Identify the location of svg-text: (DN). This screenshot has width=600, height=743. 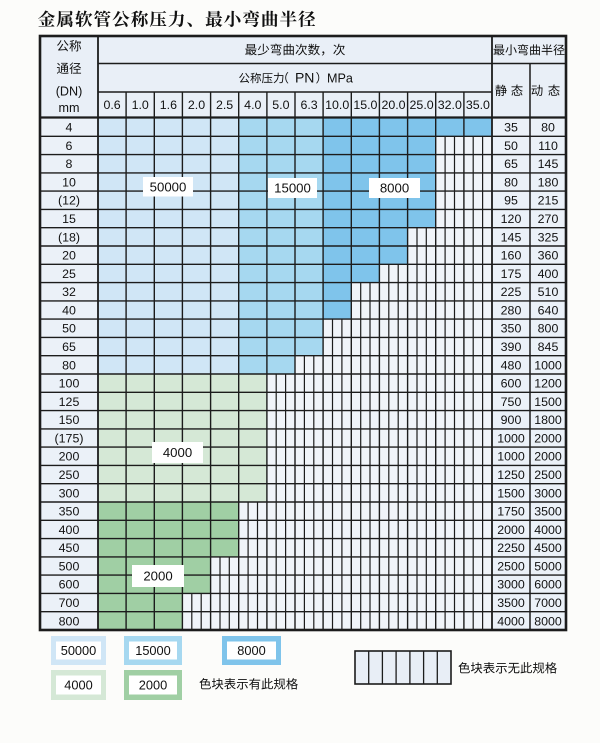
(69, 92).